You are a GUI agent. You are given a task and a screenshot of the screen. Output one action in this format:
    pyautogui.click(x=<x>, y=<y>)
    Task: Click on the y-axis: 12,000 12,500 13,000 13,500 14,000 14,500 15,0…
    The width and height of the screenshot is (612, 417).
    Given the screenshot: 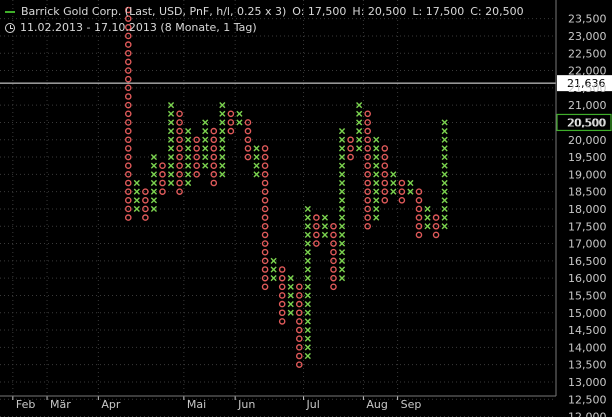 What is the action you would take?
    pyautogui.click(x=581, y=208)
    